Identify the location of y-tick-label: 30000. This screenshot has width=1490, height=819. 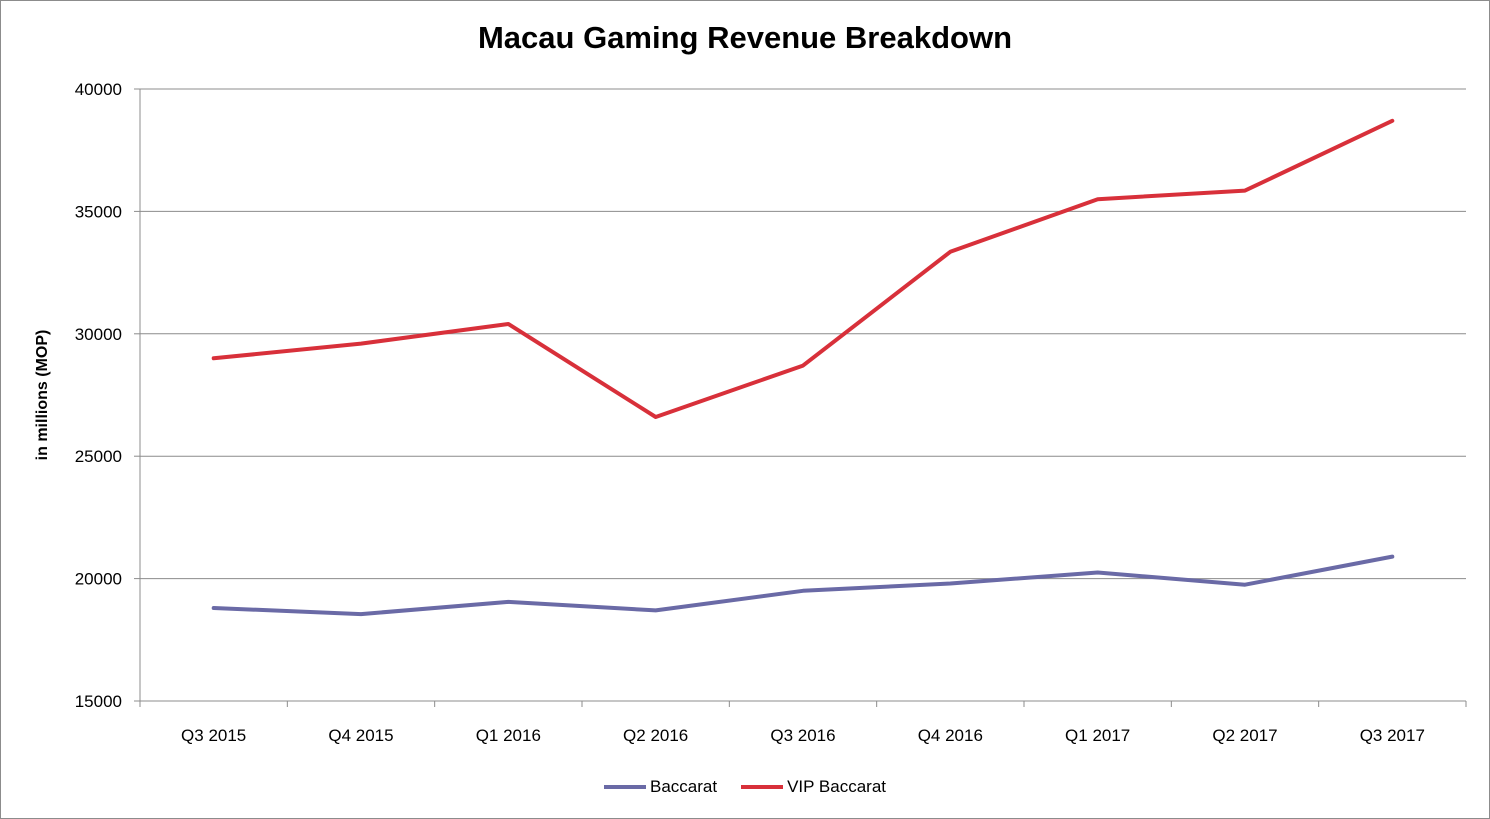
(98, 334).